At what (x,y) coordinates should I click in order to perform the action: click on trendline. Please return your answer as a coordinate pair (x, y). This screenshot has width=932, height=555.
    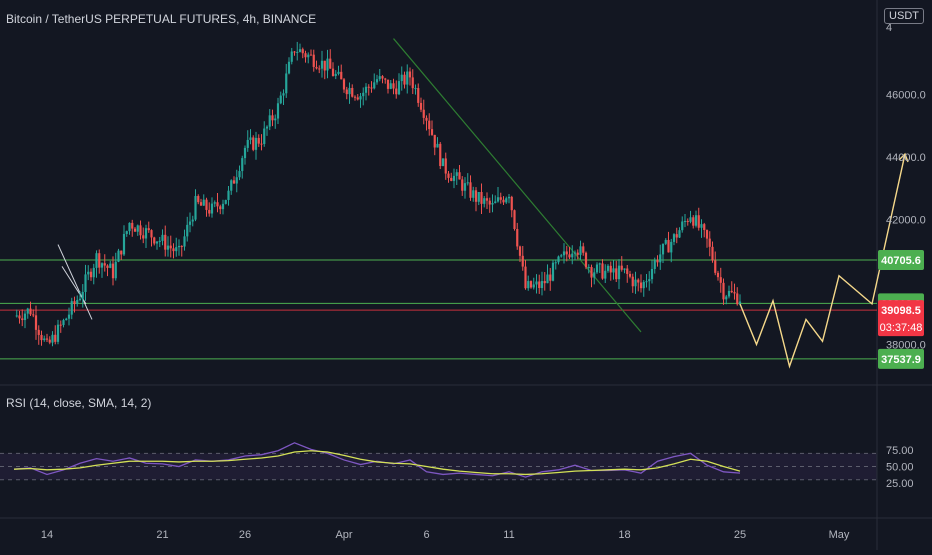
    Looking at the image, I should click on (517, 185).